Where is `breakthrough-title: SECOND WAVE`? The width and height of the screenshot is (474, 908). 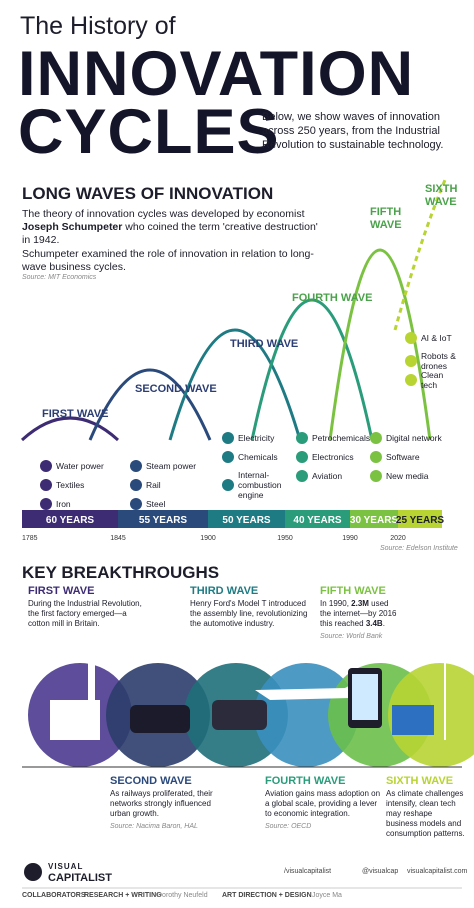
breakthrough-title: SECOND WAVE is located at coordinates (151, 781).